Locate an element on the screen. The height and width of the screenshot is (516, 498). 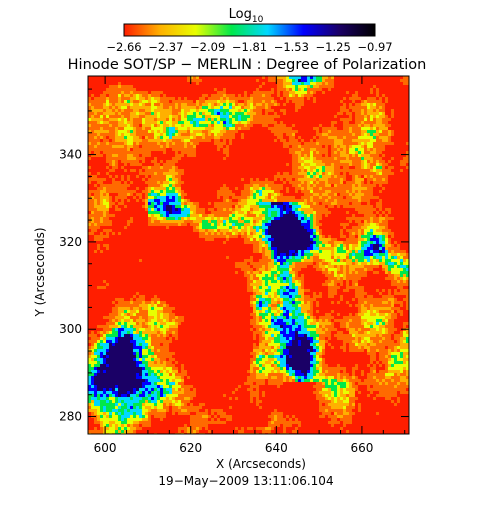
colorbar-tick-label: −2.66 is located at coordinates (123, 47).